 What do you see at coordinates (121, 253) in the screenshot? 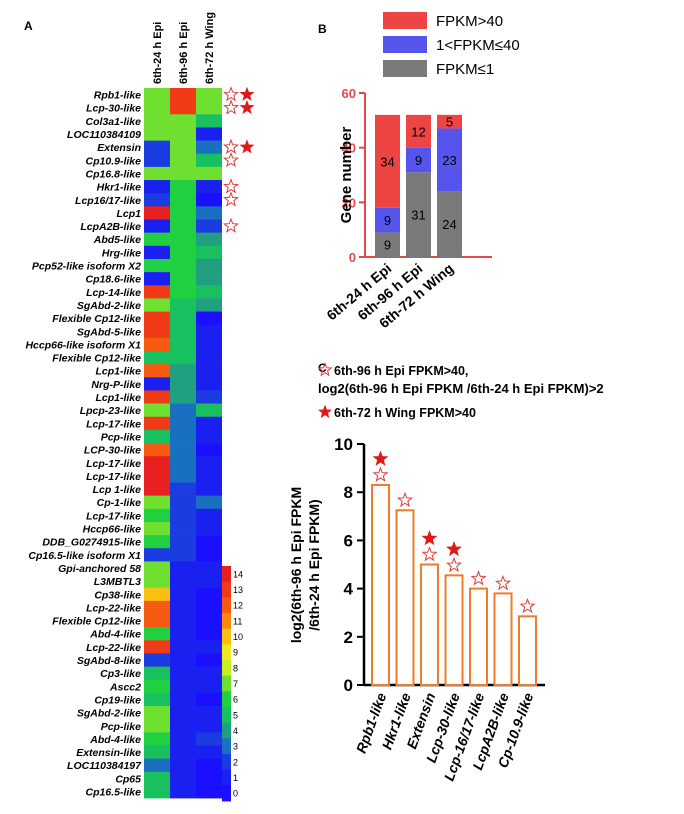
I see `heatmap-row-label: Hrg-like` at bounding box center [121, 253].